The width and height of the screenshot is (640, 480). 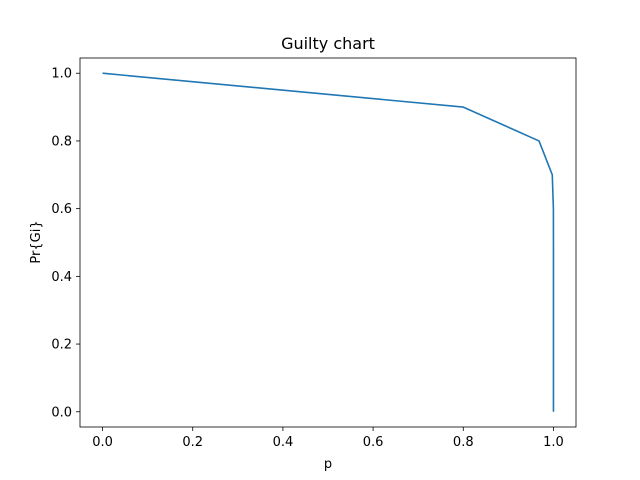 What do you see at coordinates (61, 277) in the screenshot?
I see `y-tick-label: 0.4` at bounding box center [61, 277].